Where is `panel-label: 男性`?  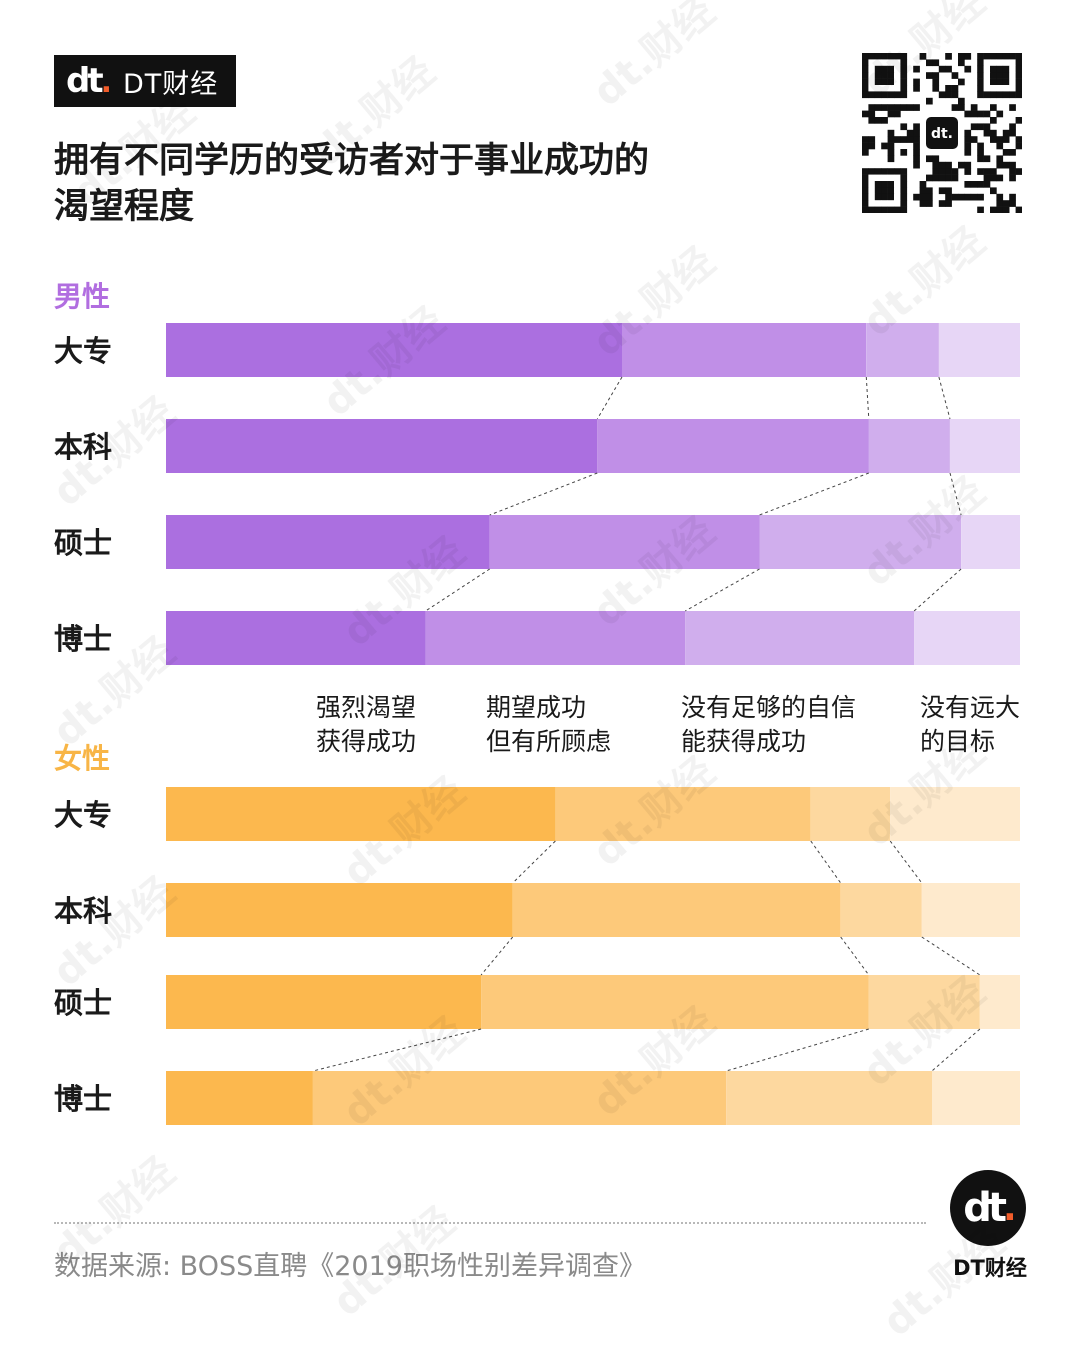 panel-label: 男性 is located at coordinates (82, 296).